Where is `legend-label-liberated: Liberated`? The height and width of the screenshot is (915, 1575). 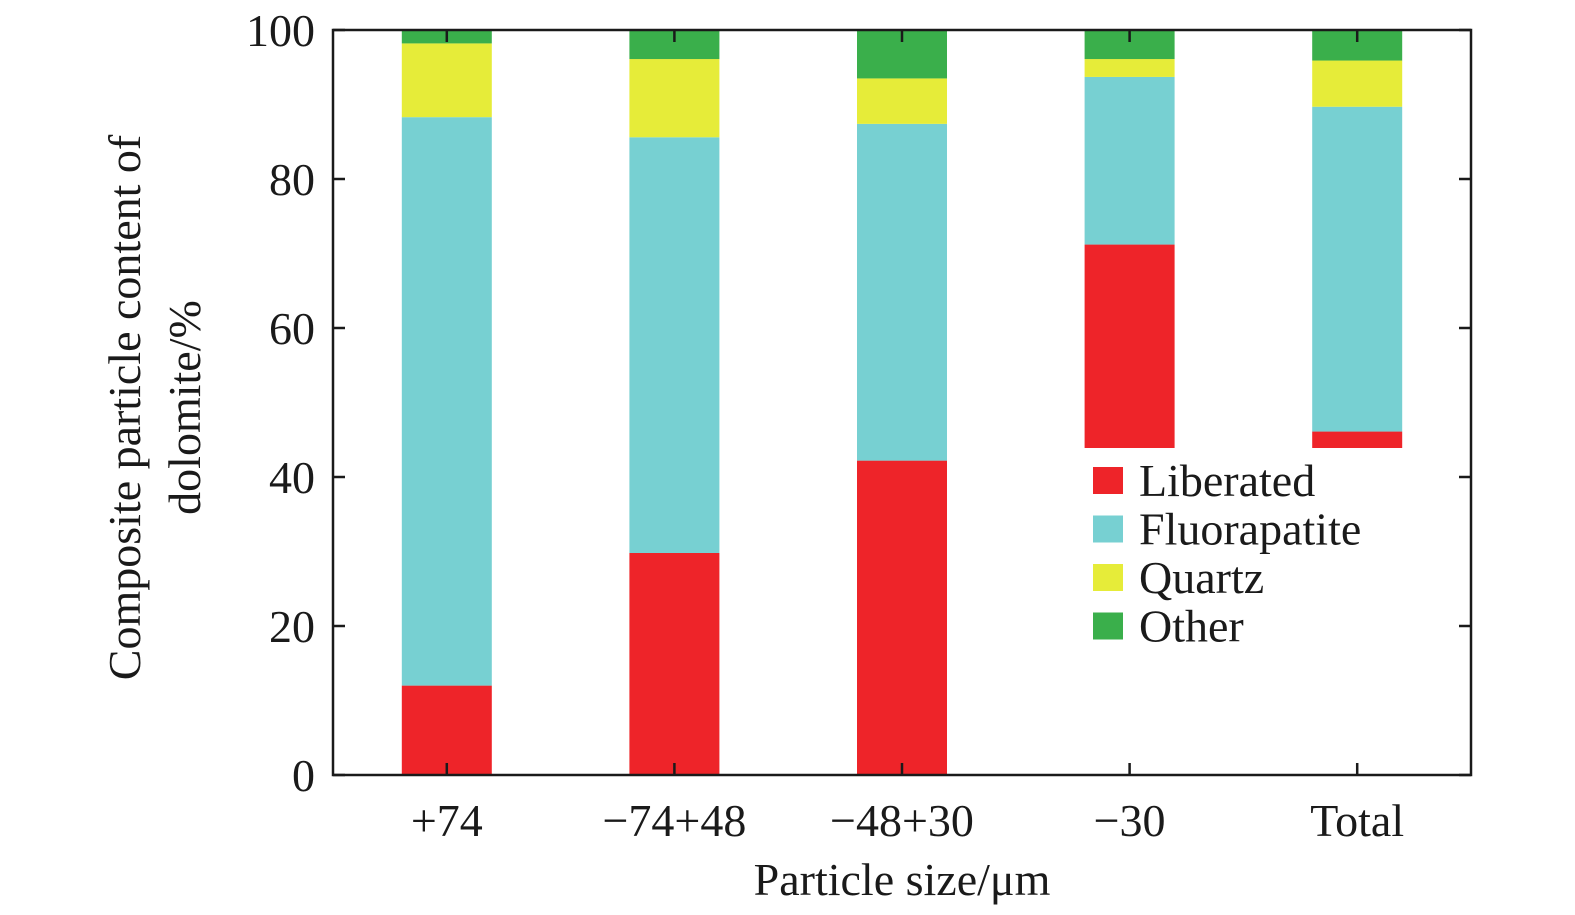
legend-label-liberated: Liberated is located at coordinates (1227, 480).